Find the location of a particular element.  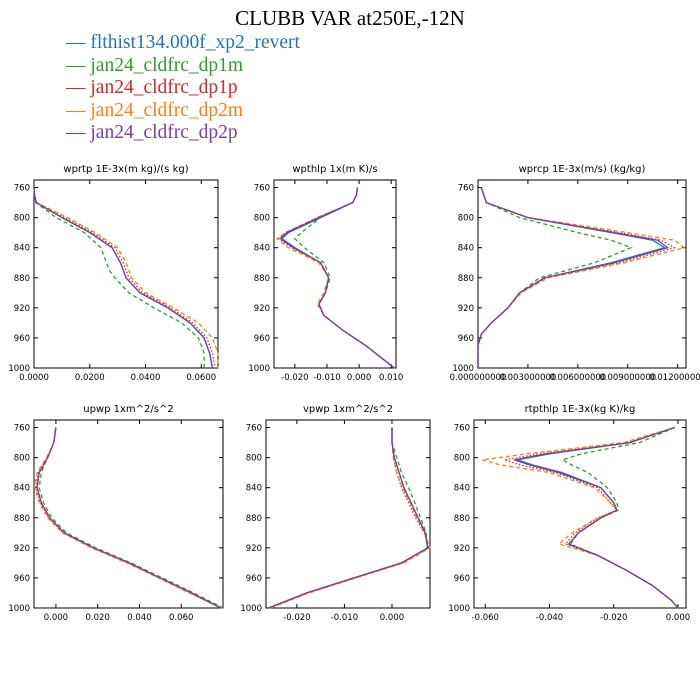

x-tick-label: 0.010 is located at coordinates (391, 378).